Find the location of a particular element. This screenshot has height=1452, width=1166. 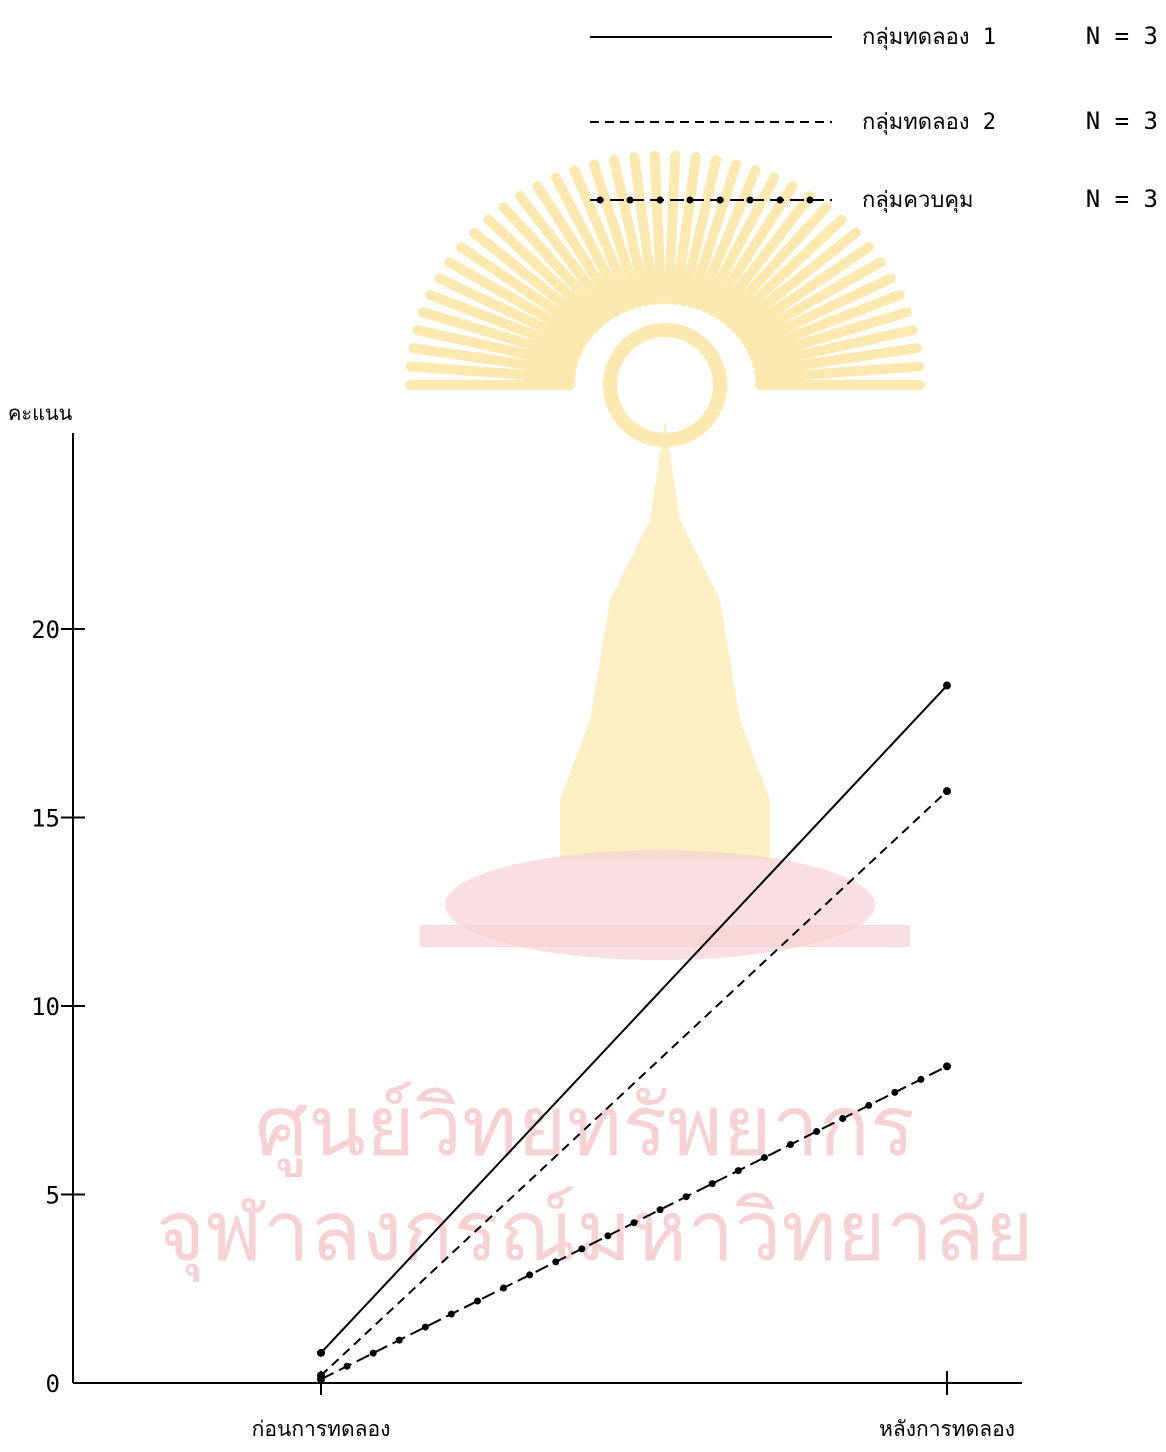

x-category-label: ก่อนการทดลอง is located at coordinates (321, 1429).